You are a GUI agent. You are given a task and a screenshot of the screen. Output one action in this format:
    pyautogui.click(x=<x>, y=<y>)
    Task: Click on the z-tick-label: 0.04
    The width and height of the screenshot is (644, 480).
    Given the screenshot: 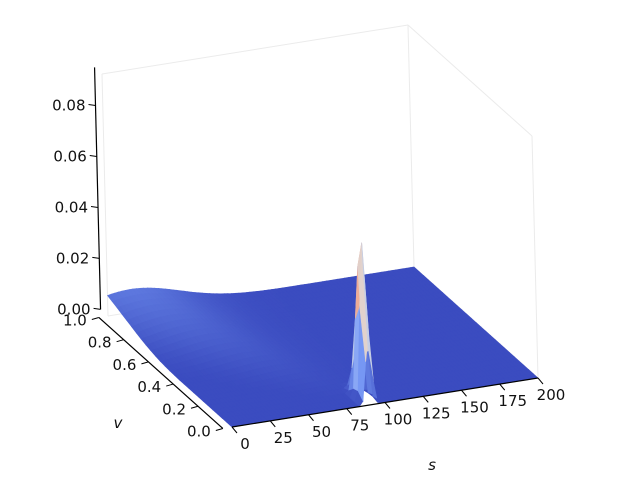 What is the action you would take?
    pyautogui.click(x=71, y=207)
    